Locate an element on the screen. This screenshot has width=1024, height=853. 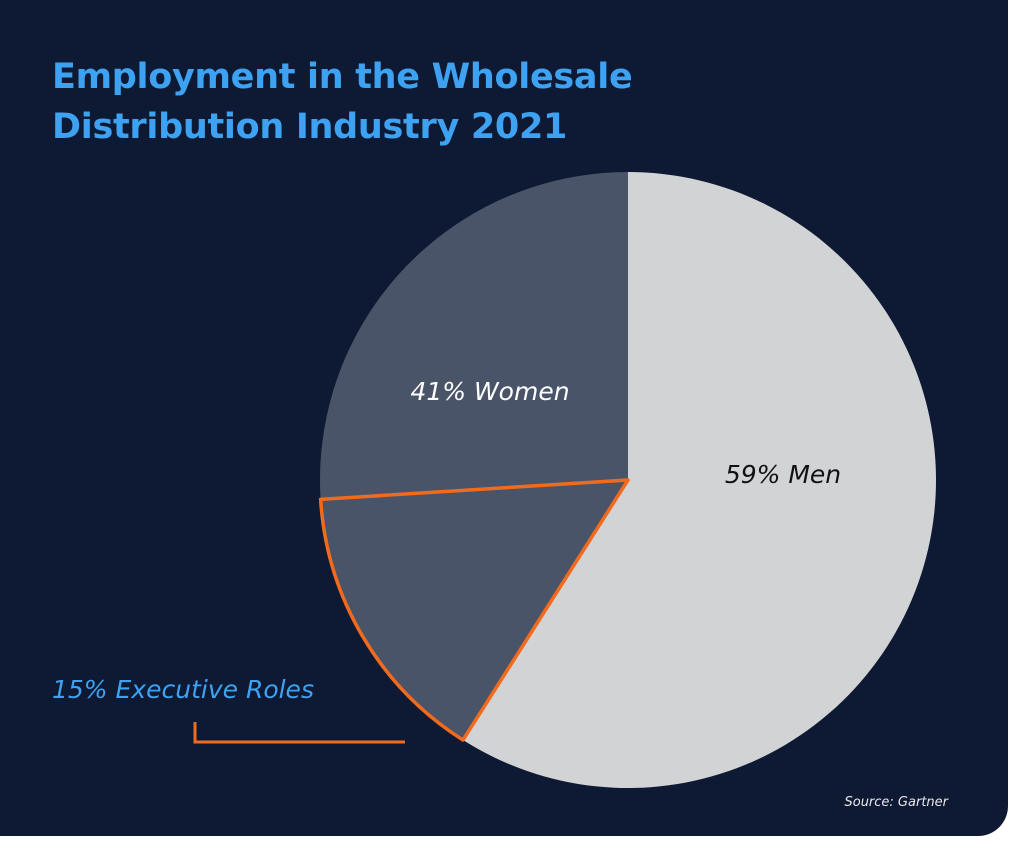
executive-roles-label: 15% Executive Roles is located at coordinates (183, 689).